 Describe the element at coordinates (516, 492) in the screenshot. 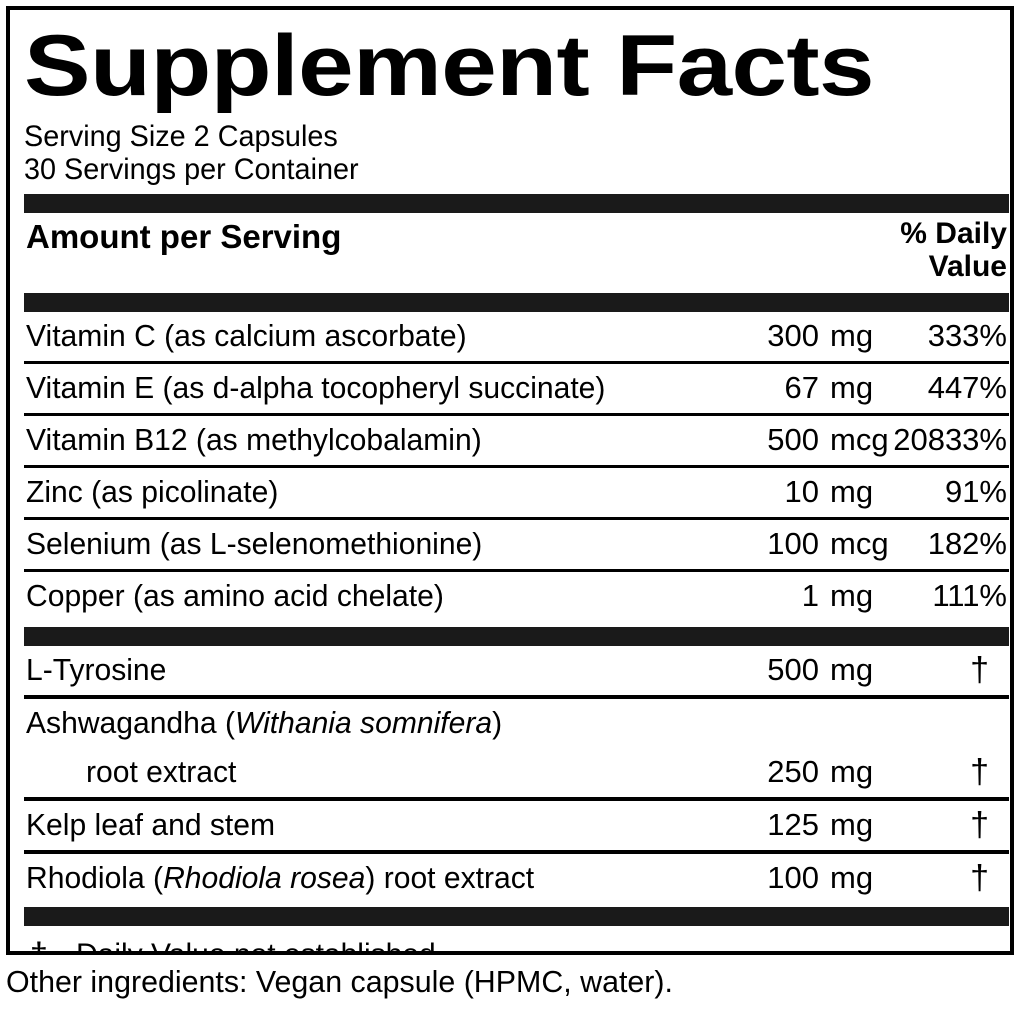

I see `table-row: Zinc (as picolinate) 10 mg 91%` at that location.